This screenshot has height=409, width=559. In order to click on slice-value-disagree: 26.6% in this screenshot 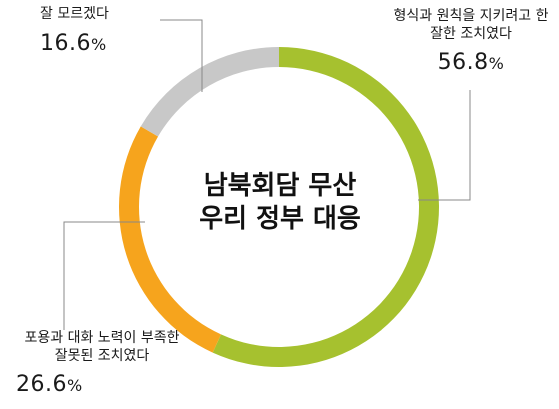, I will do `click(49, 384)`.